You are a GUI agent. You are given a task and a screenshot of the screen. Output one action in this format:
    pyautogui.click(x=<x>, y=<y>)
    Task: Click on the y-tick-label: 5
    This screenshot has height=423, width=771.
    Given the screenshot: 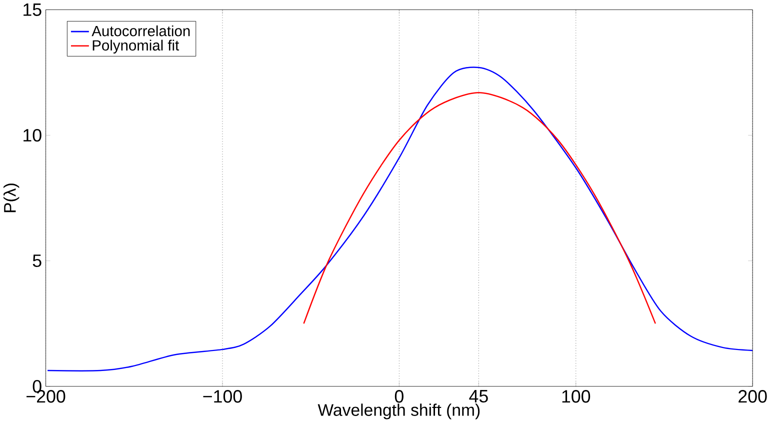 What is the action you would take?
    pyautogui.click(x=37, y=261)
    